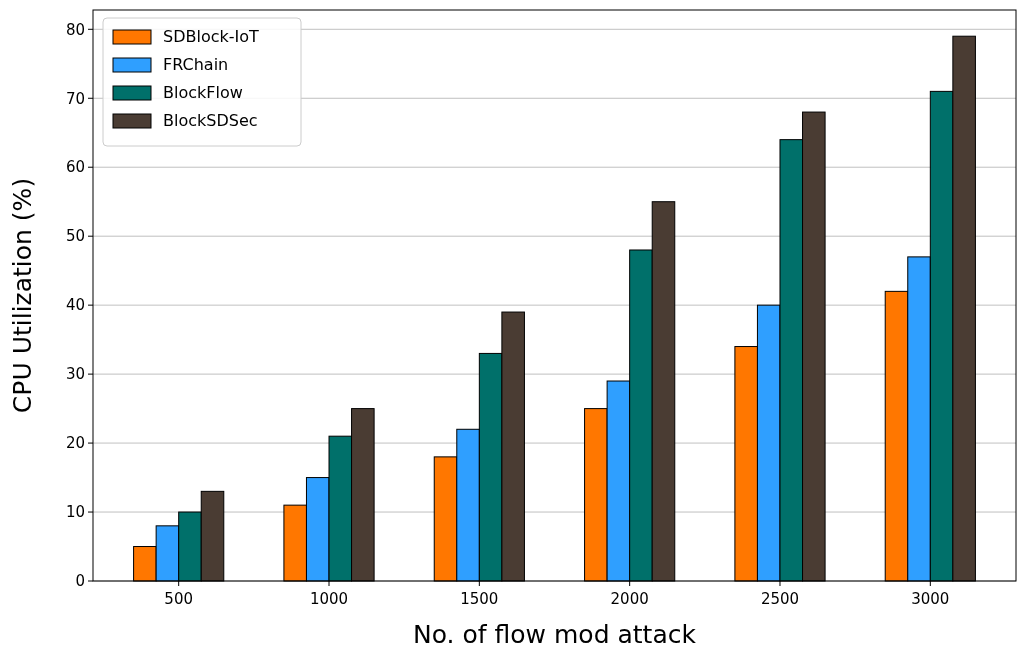 The image size is (1027, 661). I want to click on x-tick-label: 2500, so click(780, 599).